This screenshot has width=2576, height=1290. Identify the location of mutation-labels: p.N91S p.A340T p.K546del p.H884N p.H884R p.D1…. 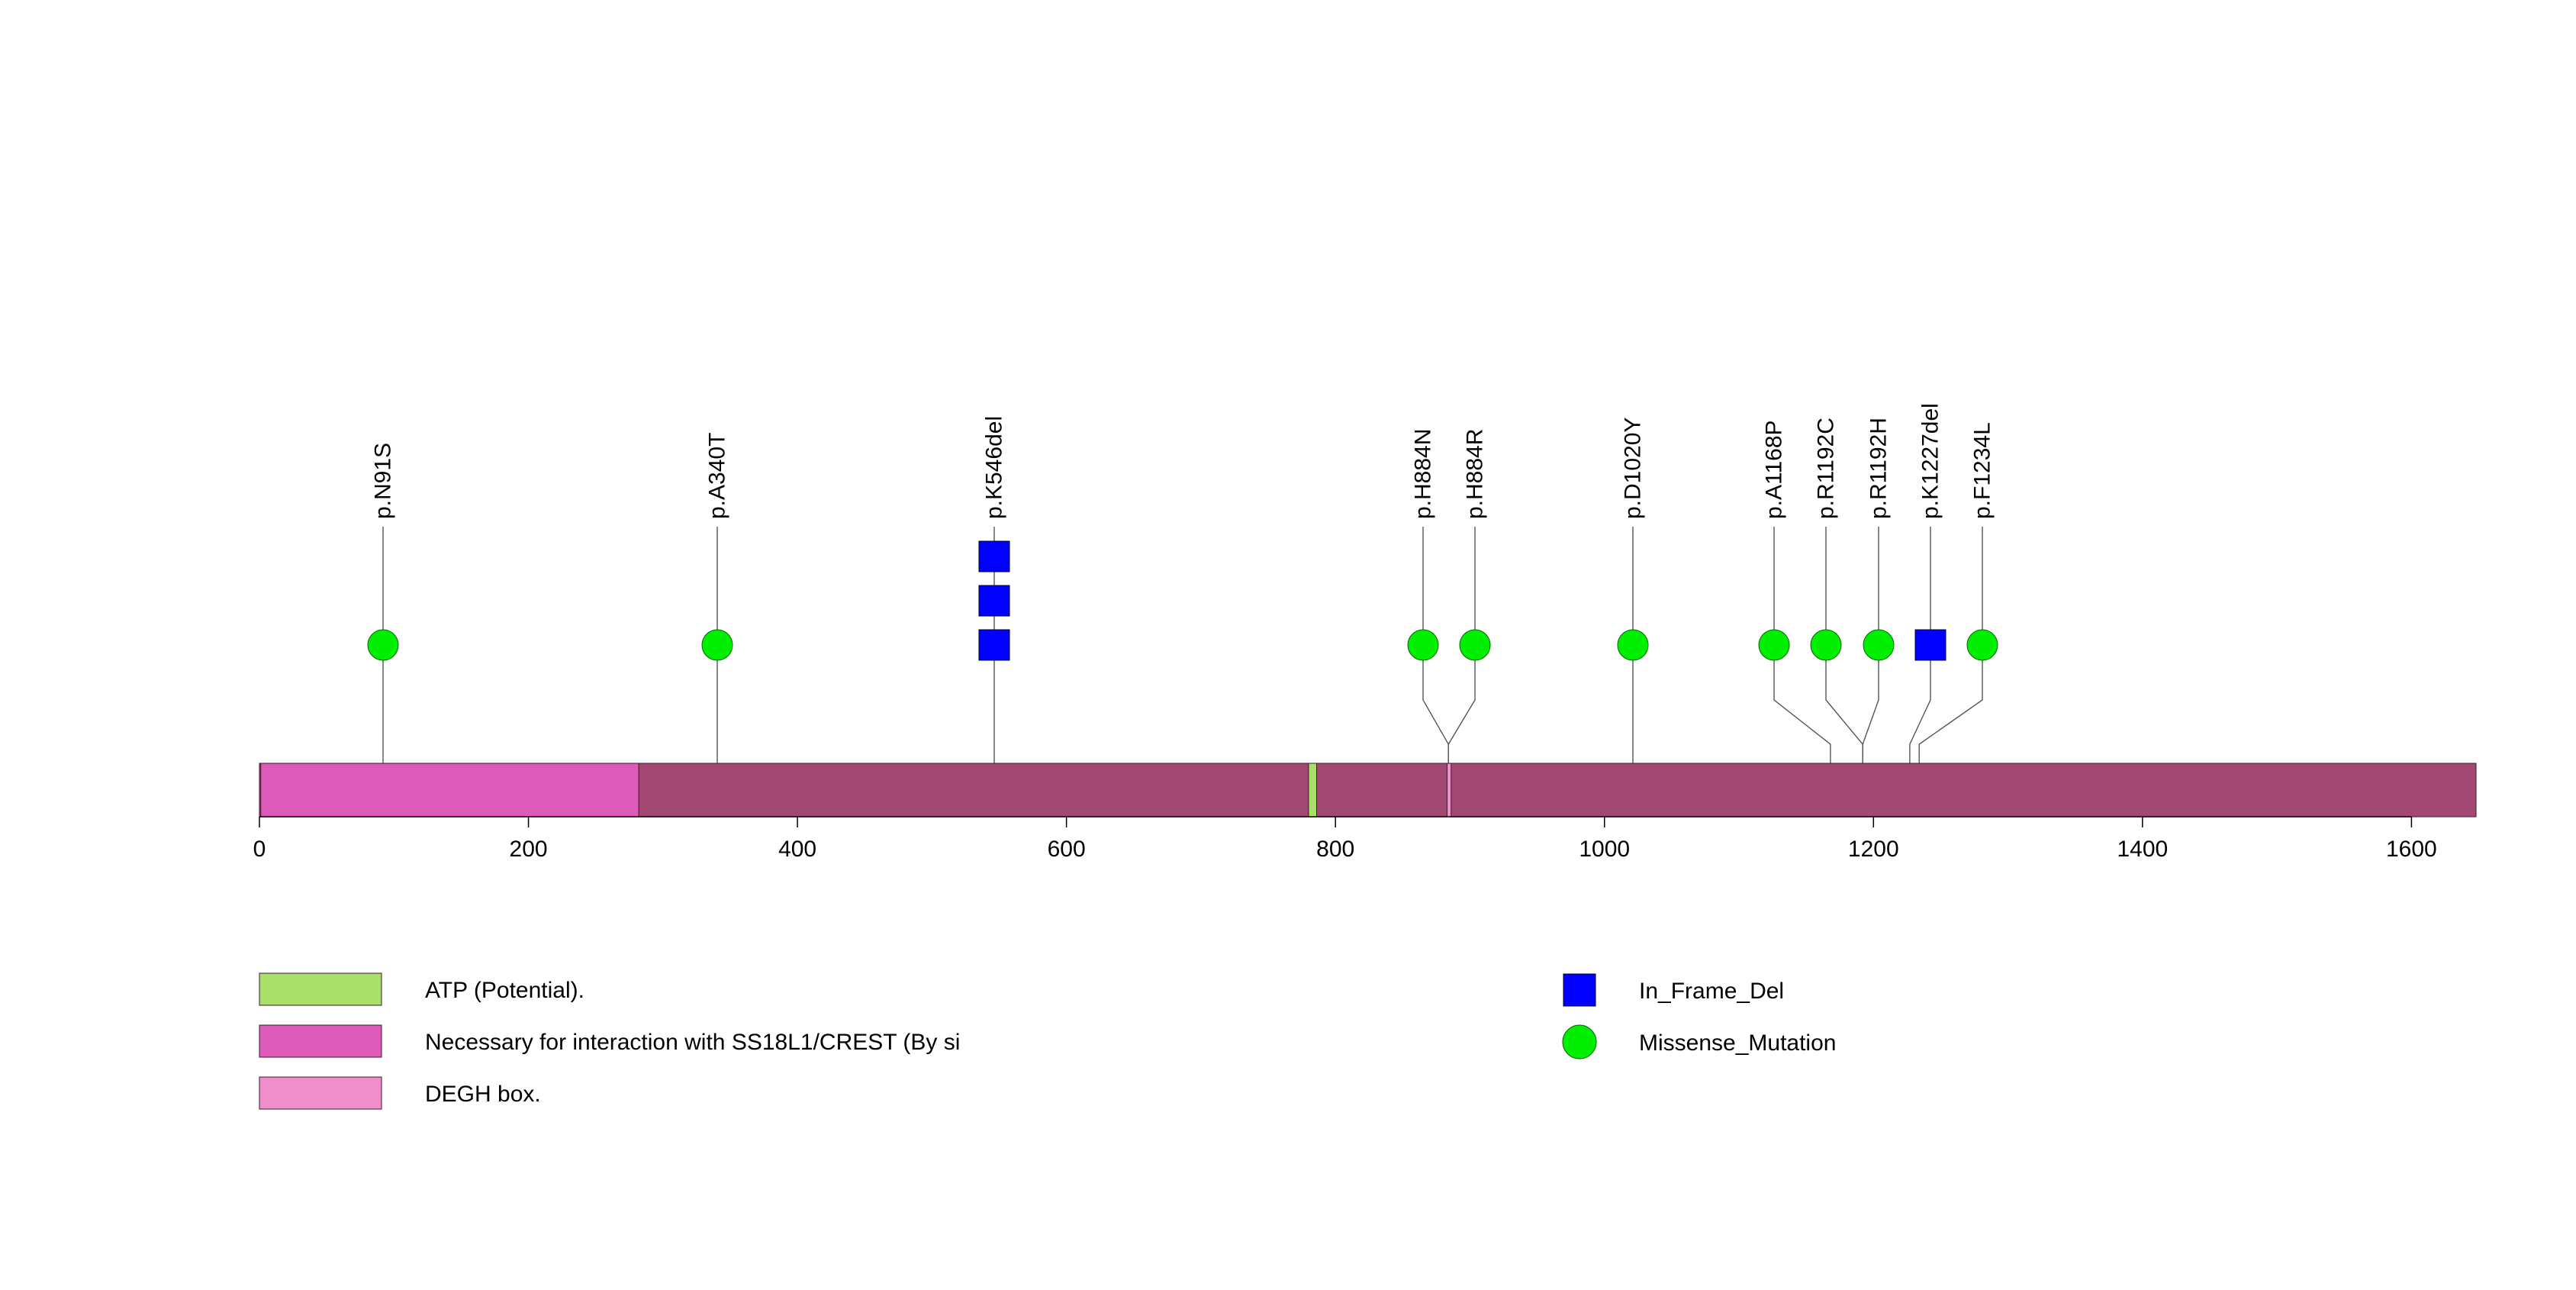
(1183, 461).